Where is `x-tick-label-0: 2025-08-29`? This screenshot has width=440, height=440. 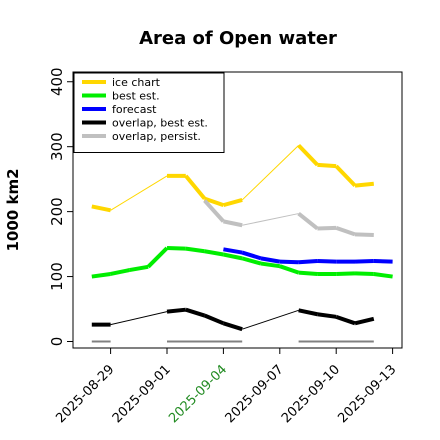
x-tick-label-0: 2025-08-29 is located at coordinates (85, 394).